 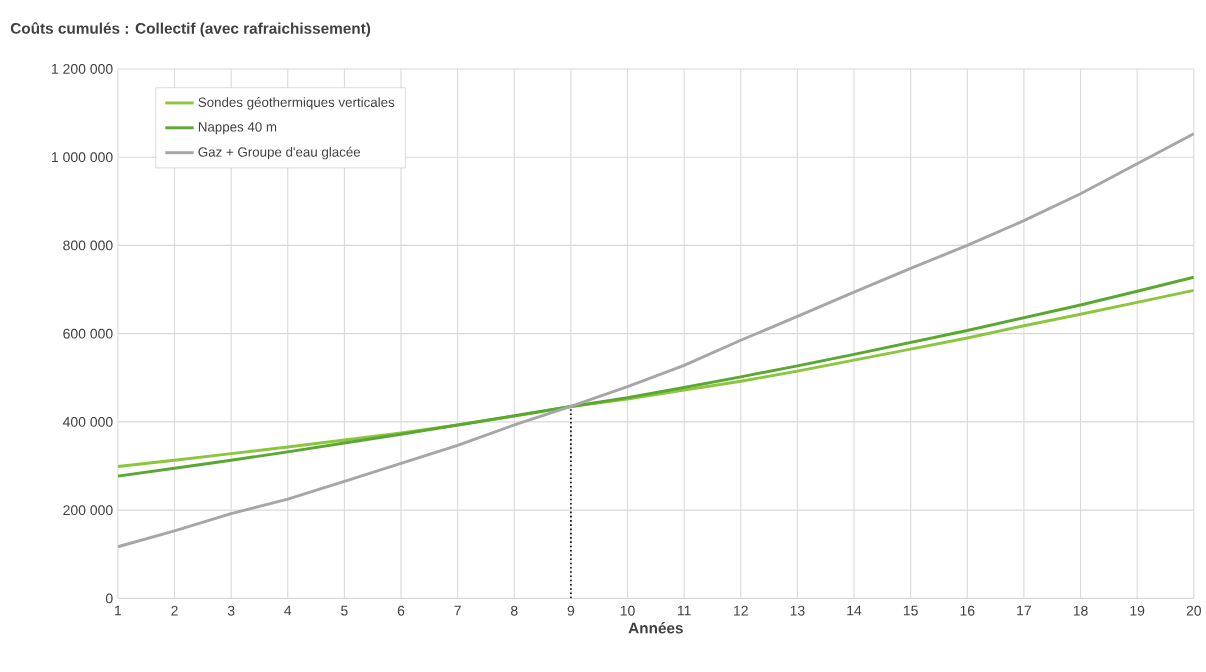 What do you see at coordinates (190, 29) in the screenshot?
I see `chart-title: Coûts cumulés : Collectif (avec rafraichissement)` at bounding box center [190, 29].